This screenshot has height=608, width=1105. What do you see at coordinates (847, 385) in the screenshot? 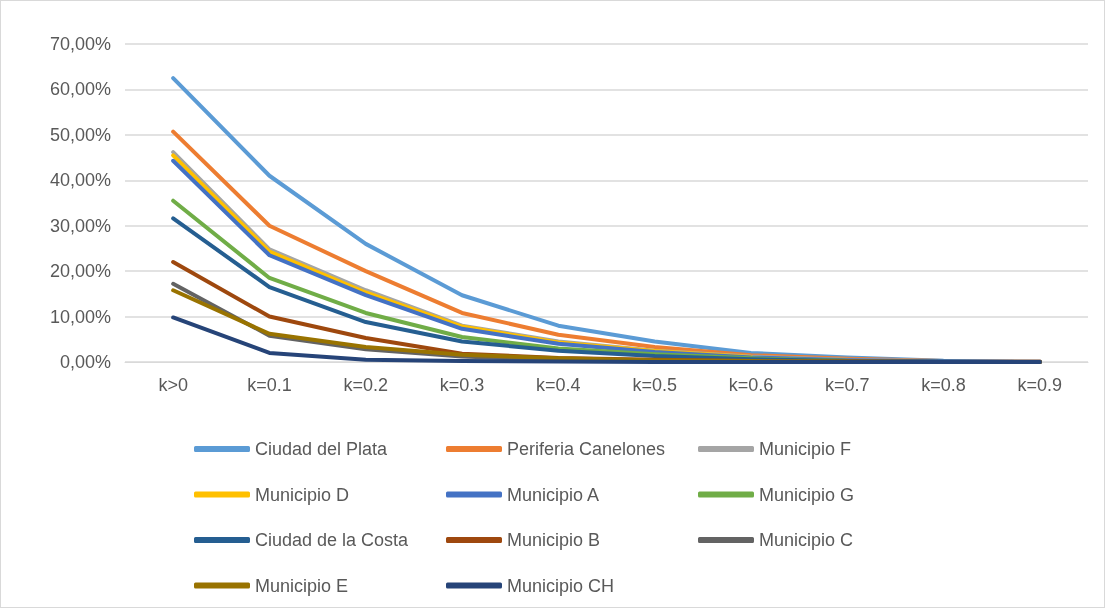
I see `x-tick-label: k=0.7` at bounding box center [847, 385].